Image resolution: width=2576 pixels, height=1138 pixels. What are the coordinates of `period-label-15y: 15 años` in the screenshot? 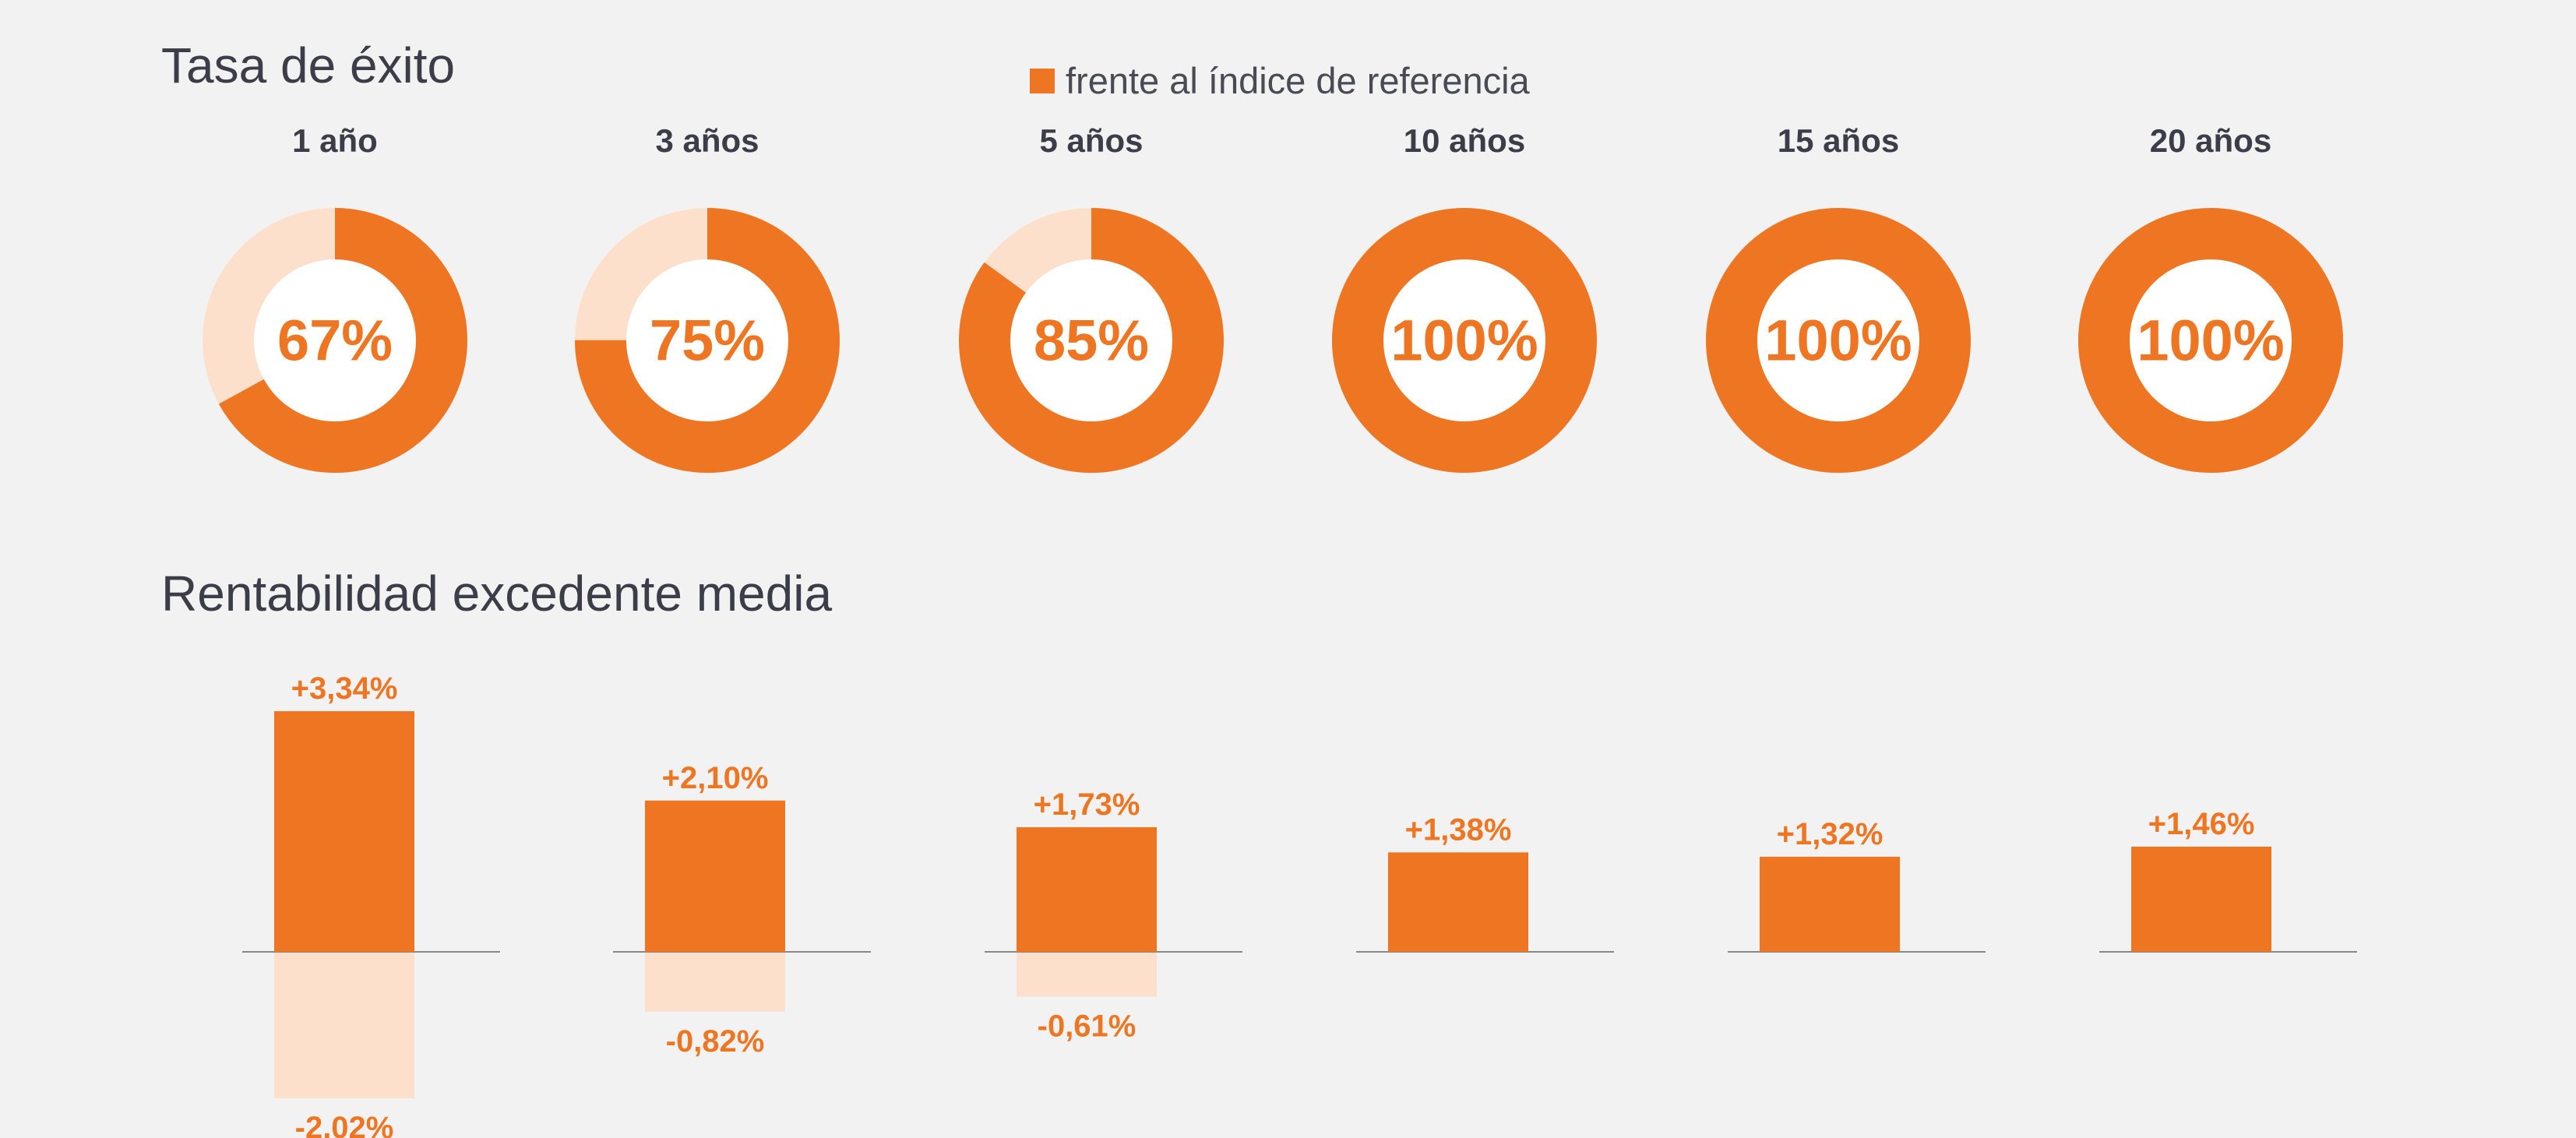 It's located at (1839, 140).